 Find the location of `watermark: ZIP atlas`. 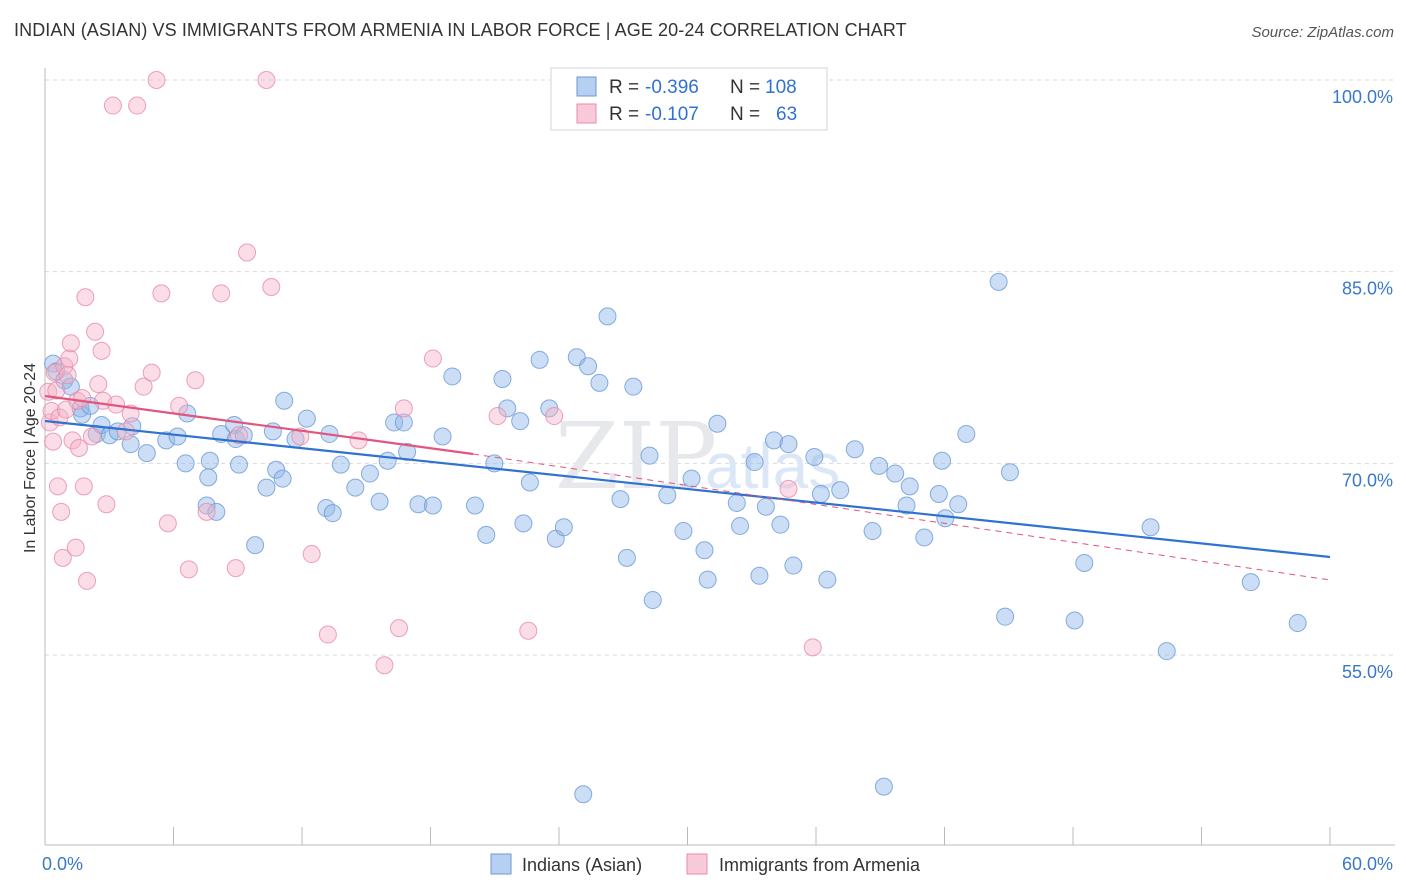

watermark: ZIP atlas is located at coordinates (697, 456).